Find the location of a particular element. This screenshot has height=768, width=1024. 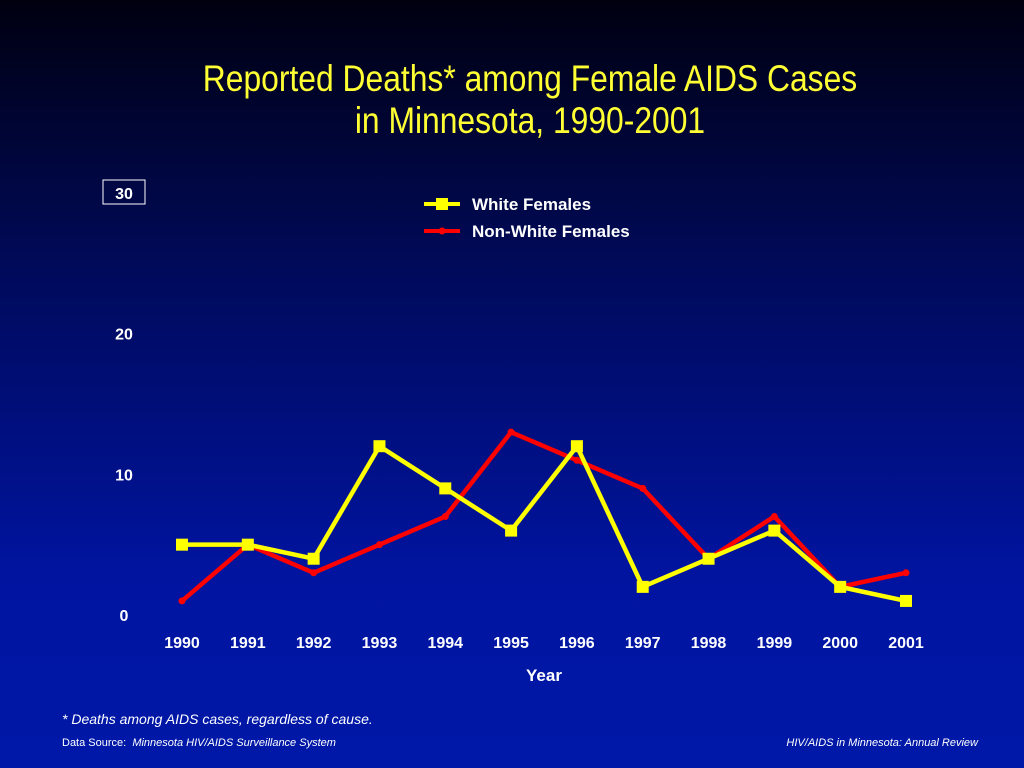

legend-item: Non-White Females is located at coordinates (527, 231).